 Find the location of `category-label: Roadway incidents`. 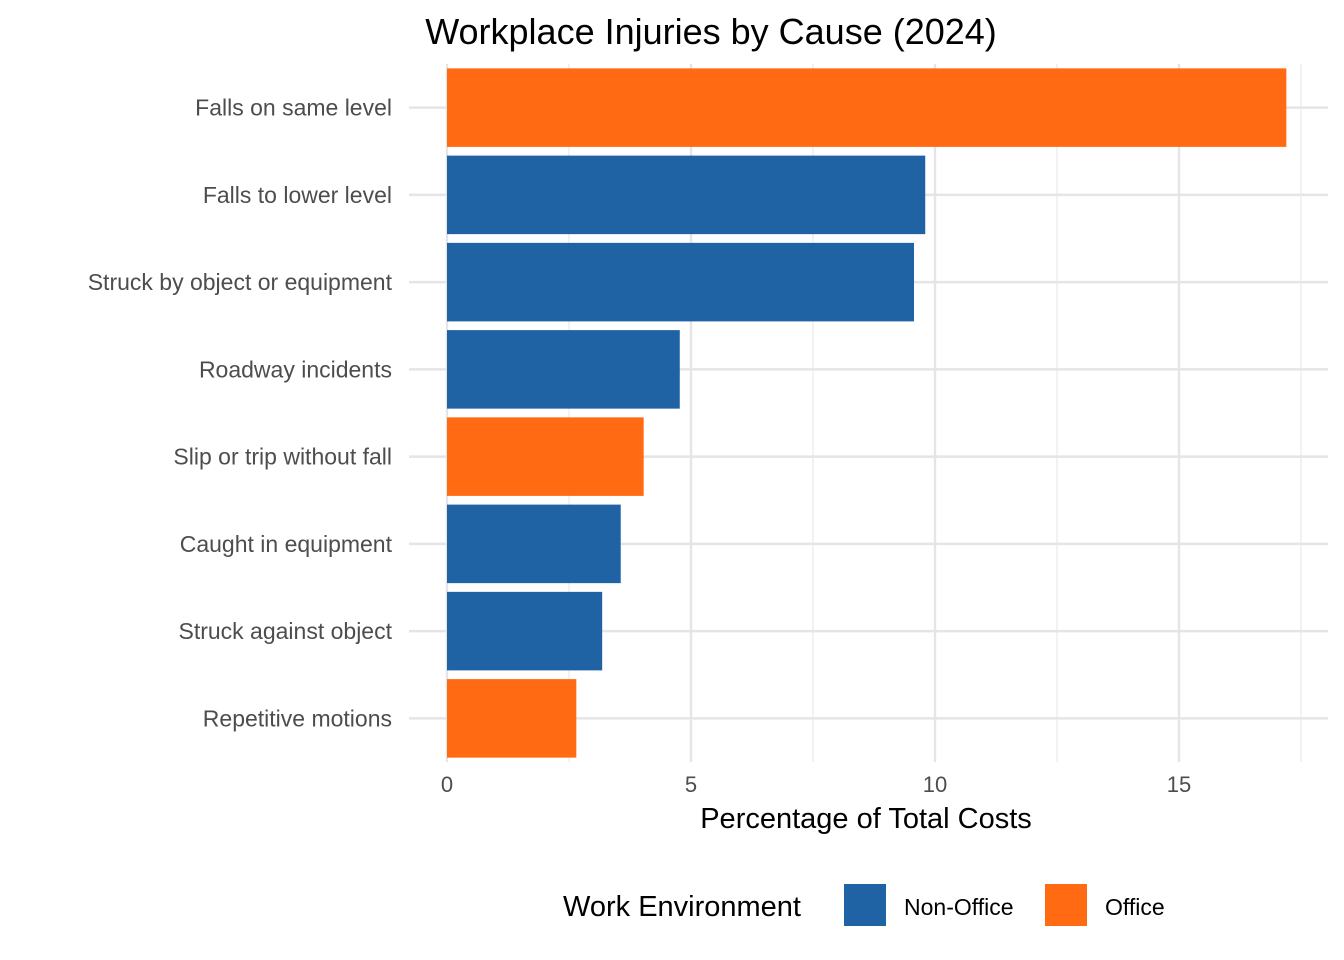

category-label: Roadway incidents is located at coordinates (295, 369).